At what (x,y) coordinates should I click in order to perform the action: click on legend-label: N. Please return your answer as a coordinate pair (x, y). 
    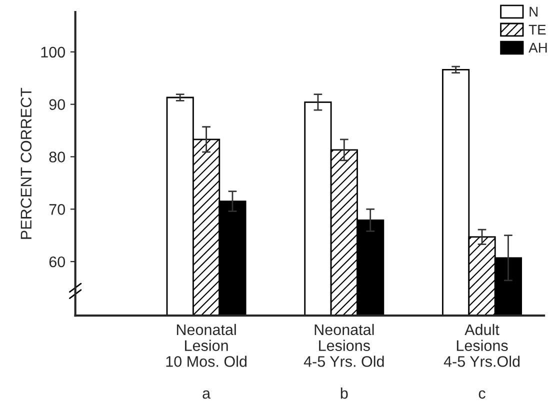
    Looking at the image, I should click on (534, 11).